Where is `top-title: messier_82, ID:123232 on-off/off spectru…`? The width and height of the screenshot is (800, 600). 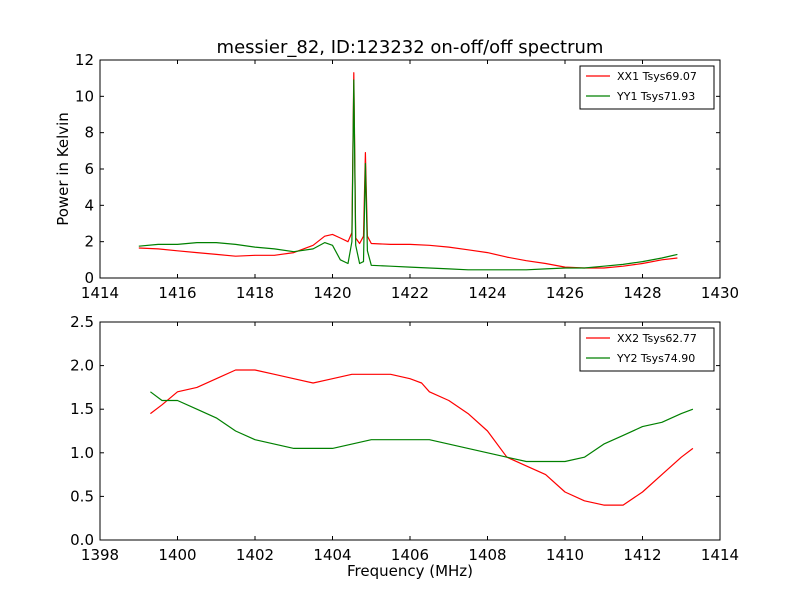
top-title: messier_82, ID:123232 on-off/off spectru… is located at coordinates (410, 47).